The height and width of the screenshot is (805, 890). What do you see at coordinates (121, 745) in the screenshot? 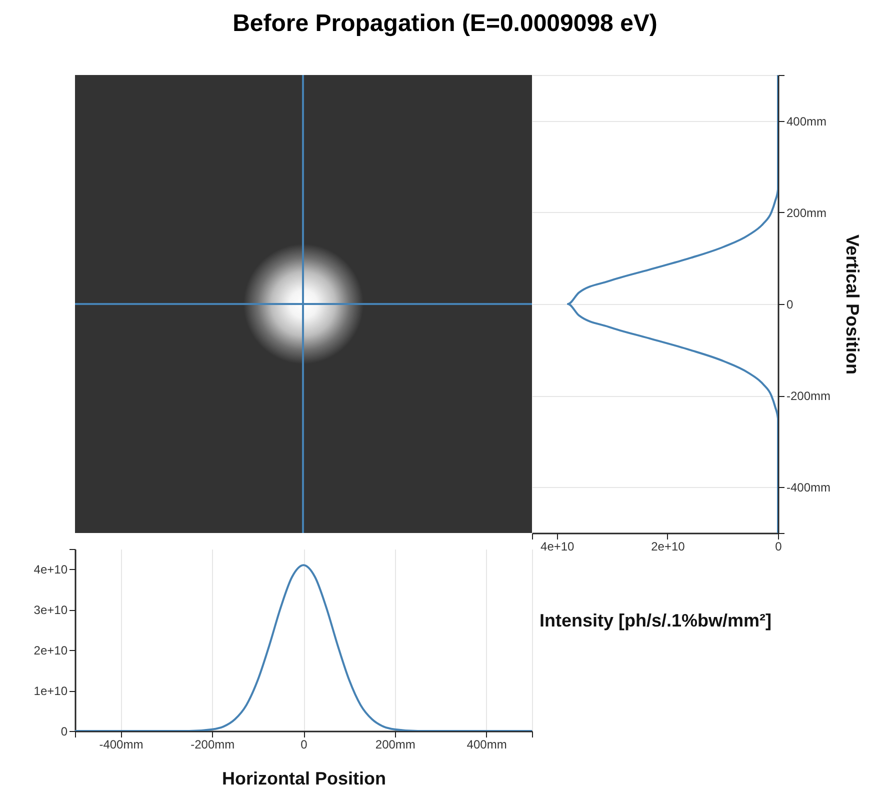
I see `x-tick-label: -400mm` at bounding box center [121, 745].